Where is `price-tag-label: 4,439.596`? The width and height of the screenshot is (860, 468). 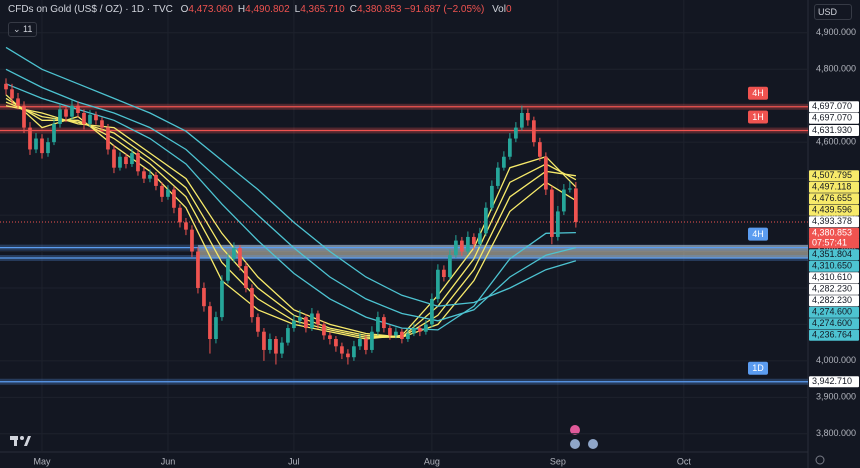 price-tag-label: 4,439.596 is located at coordinates (832, 210).